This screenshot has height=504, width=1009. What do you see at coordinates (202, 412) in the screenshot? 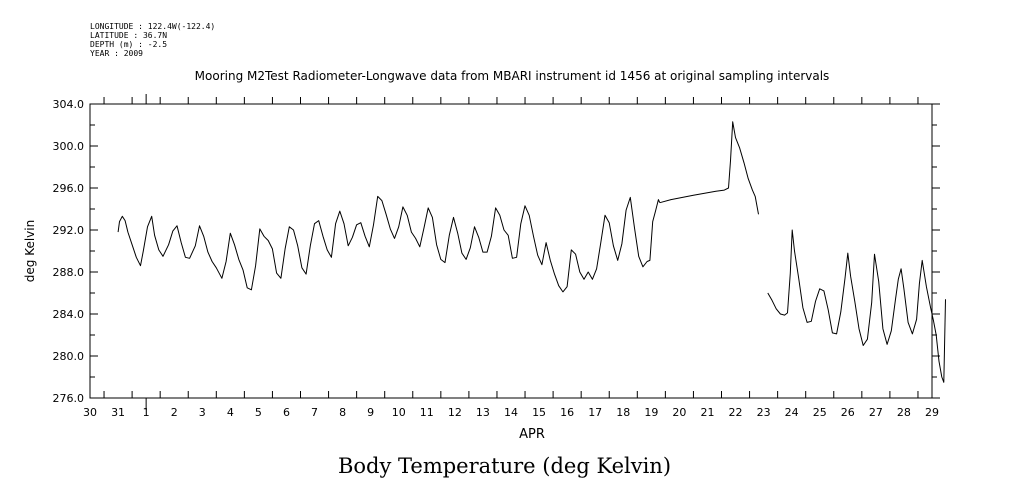
I see `x-tick-label: 3` at bounding box center [202, 412].